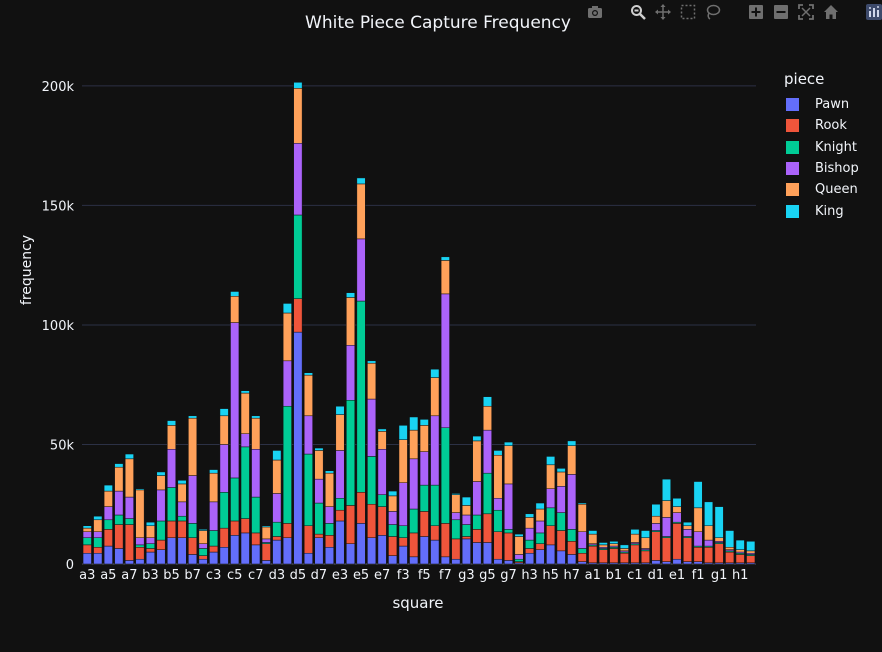 Image resolution: width=882 pixels, height=652 pixels. I want to click on bar-queen-e8, so click(393, 503).